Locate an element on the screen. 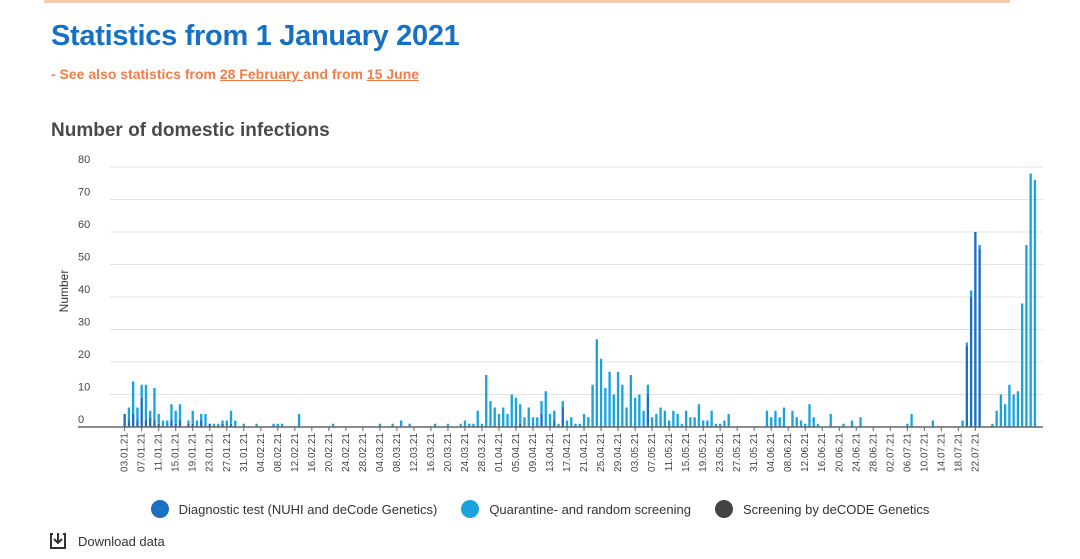 The width and height of the screenshot is (1080, 559). x-tick-label: 31.05.21 is located at coordinates (754, 452).